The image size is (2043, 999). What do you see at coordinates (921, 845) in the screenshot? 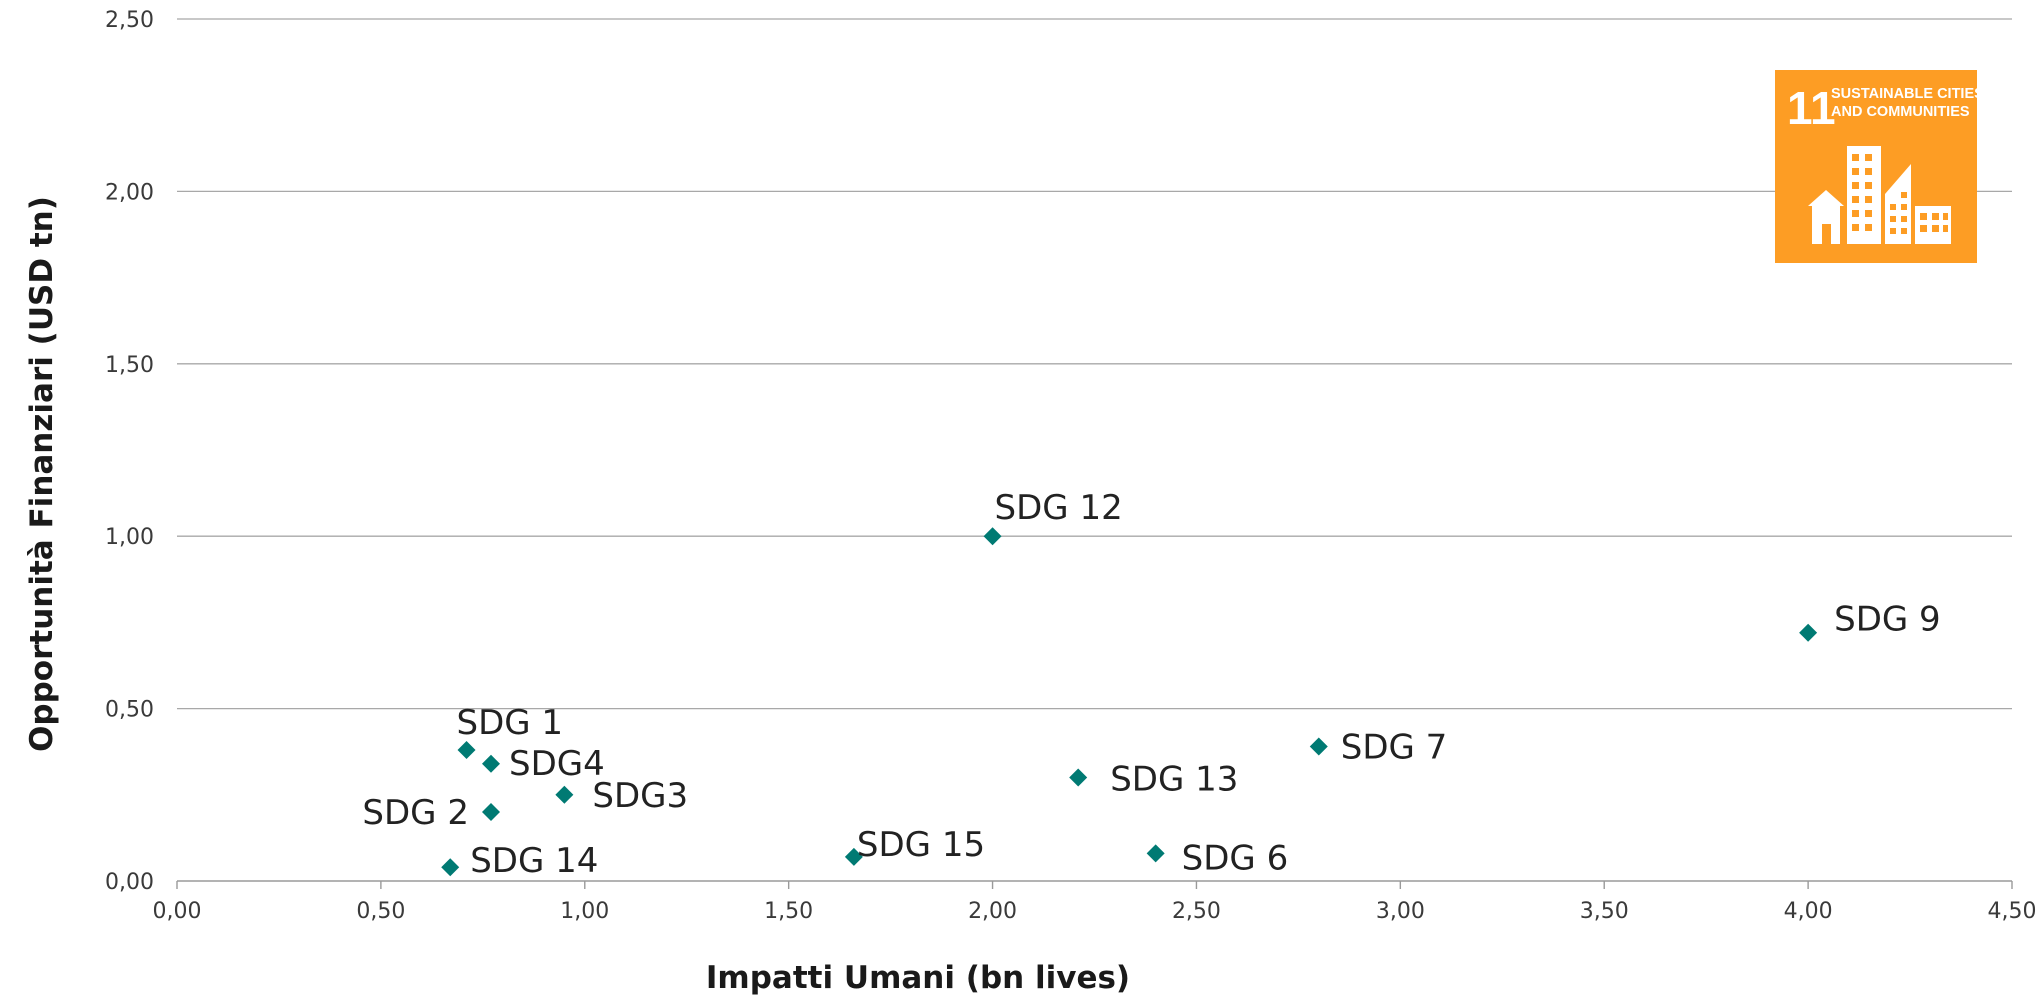
I see `point-label: SDG 15` at bounding box center [921, 845].